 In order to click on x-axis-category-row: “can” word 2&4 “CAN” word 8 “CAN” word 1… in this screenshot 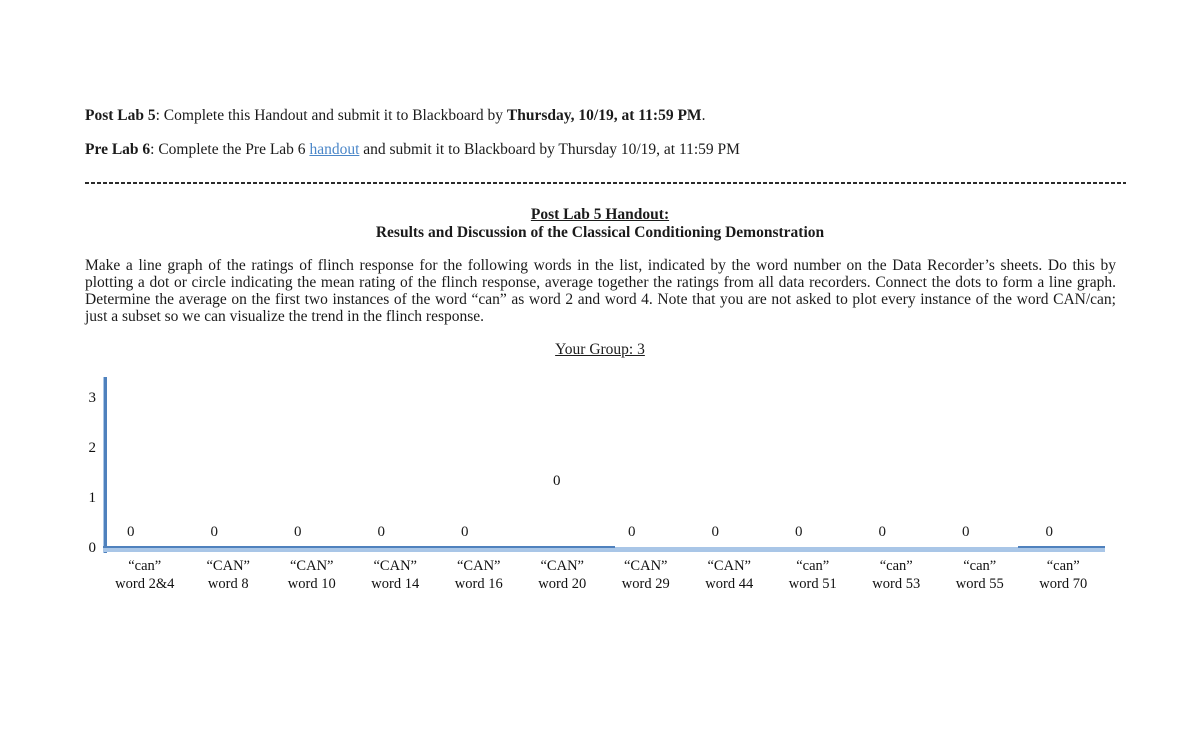, I will do `click(604, 575)`.